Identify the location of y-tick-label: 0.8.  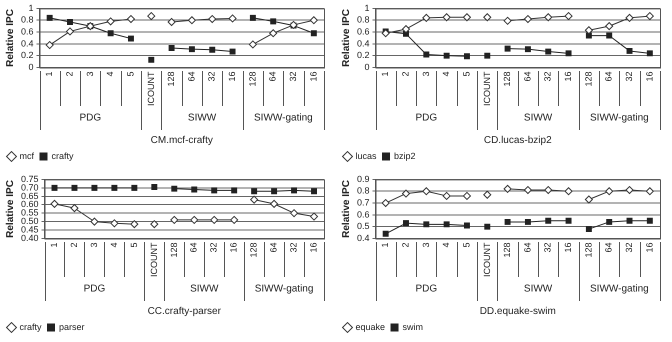
(363, 19).